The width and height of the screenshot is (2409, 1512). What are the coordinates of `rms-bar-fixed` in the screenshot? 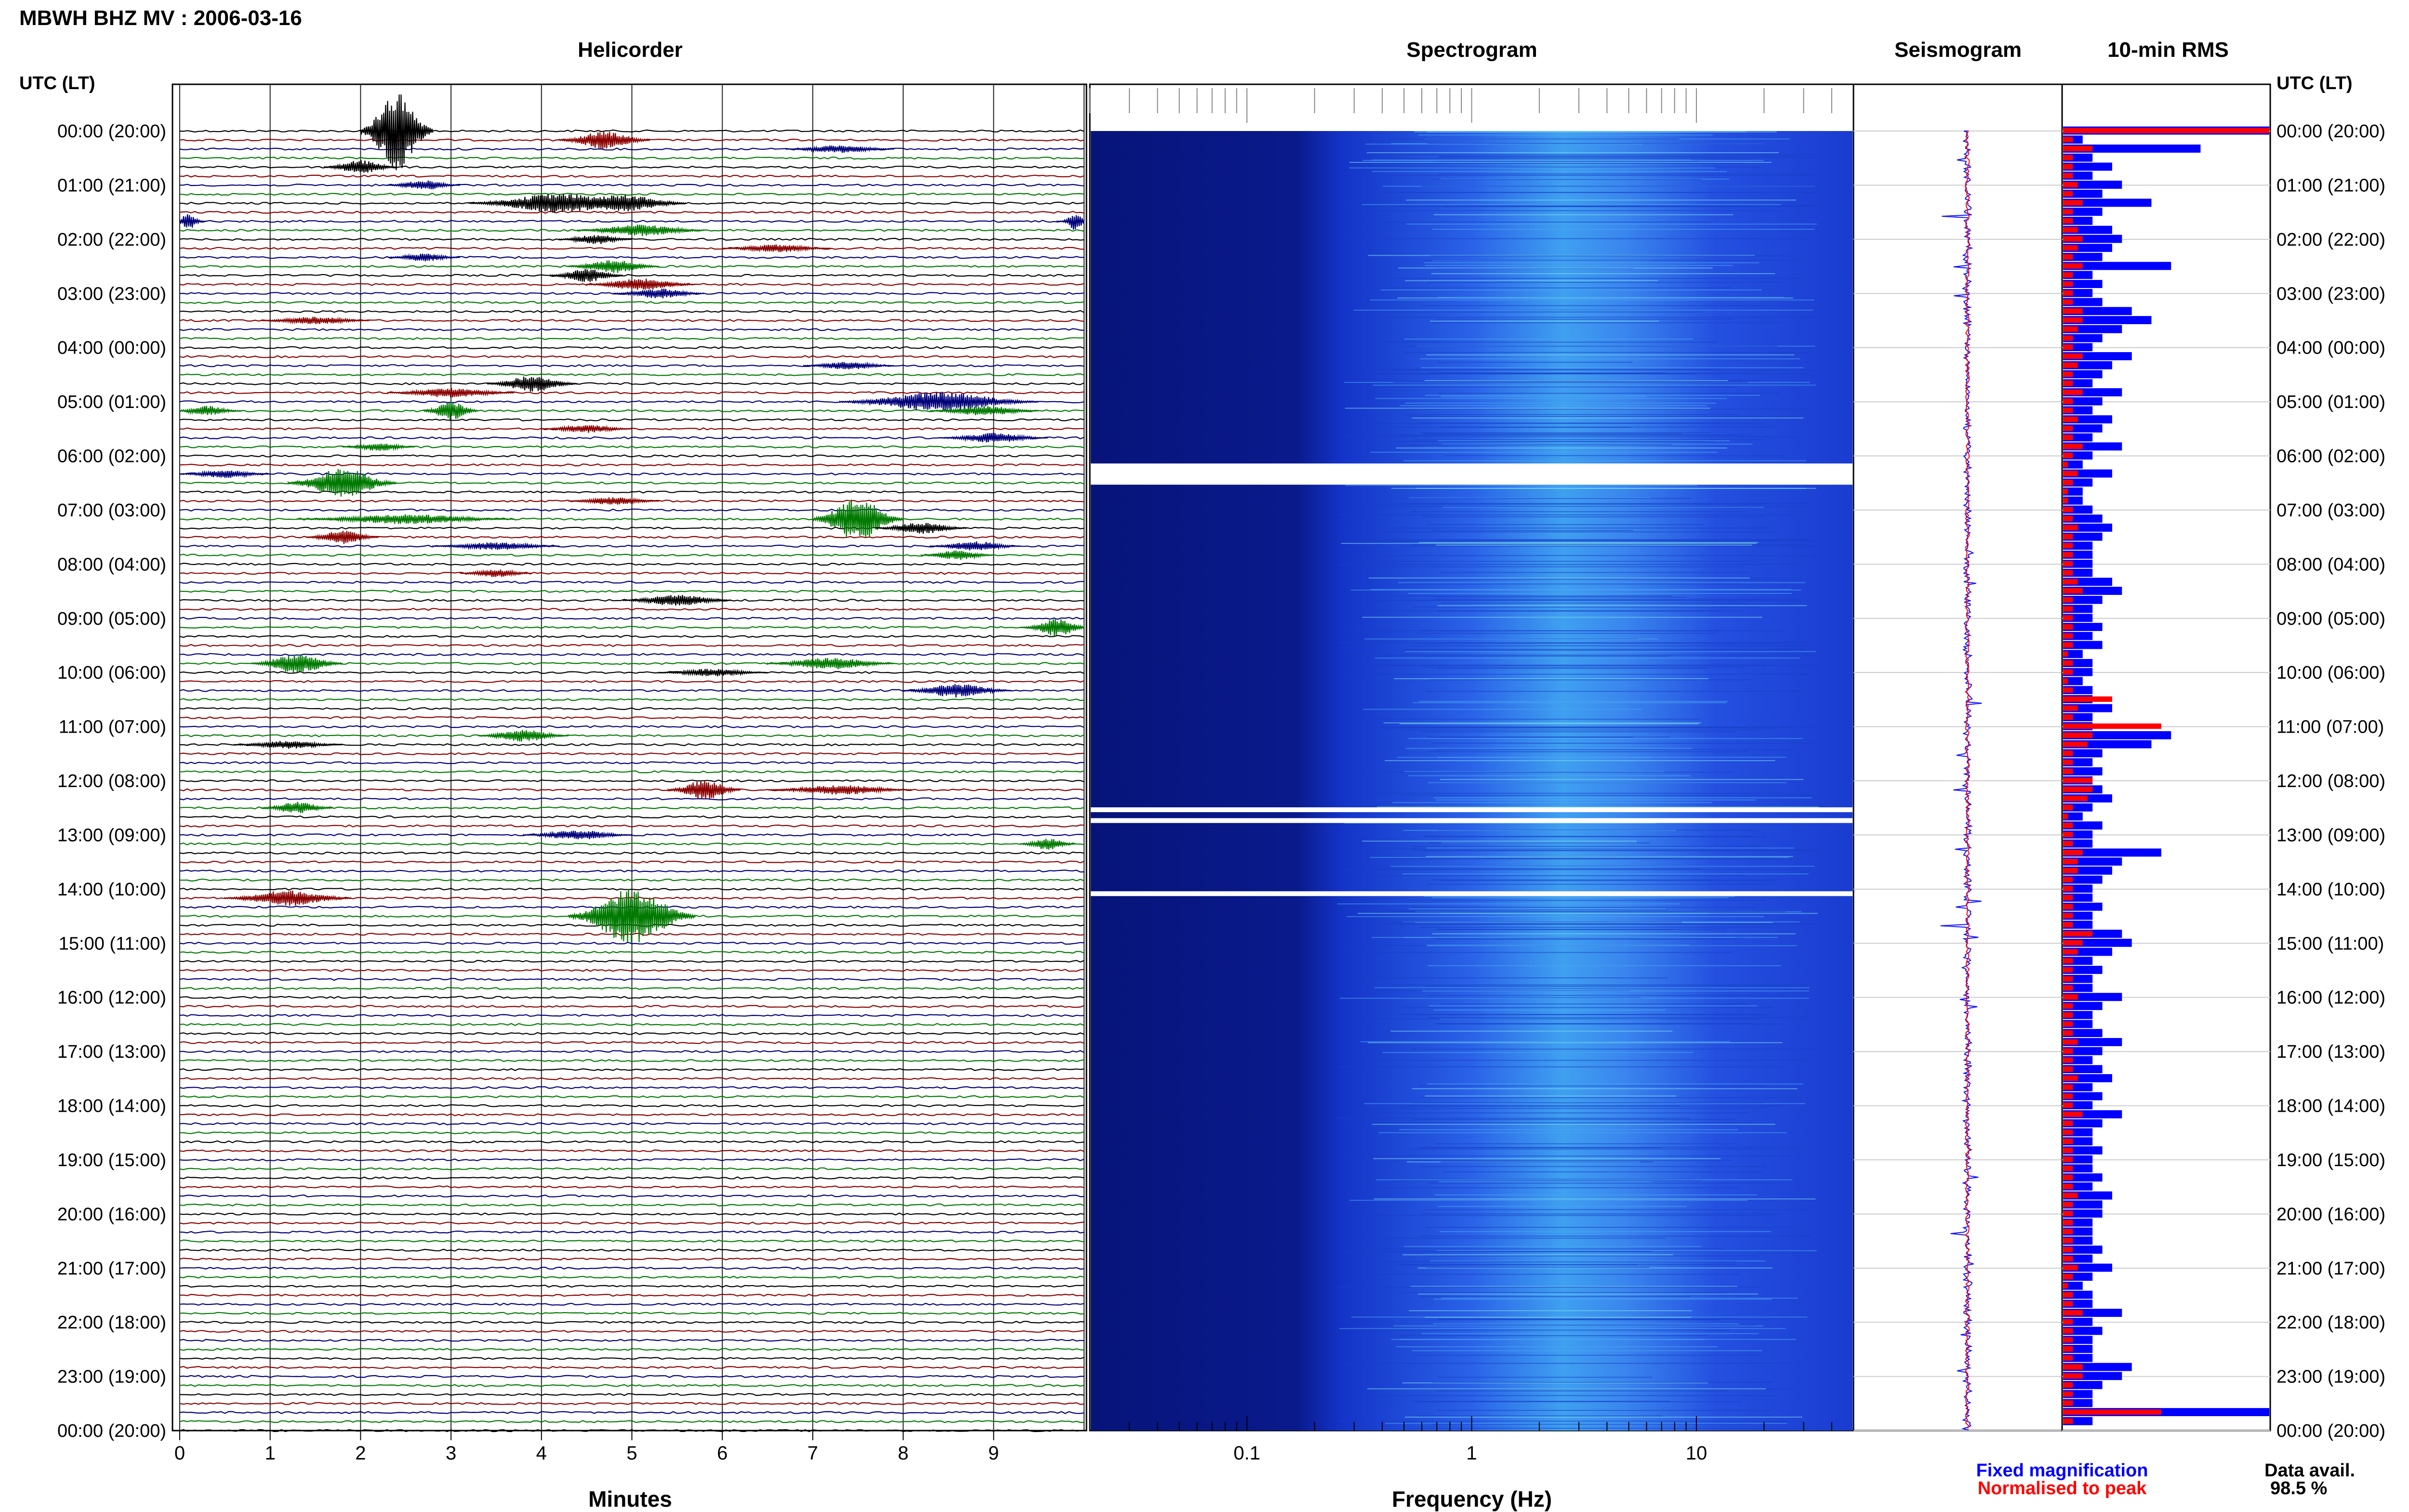 It's located at (2087, 166).